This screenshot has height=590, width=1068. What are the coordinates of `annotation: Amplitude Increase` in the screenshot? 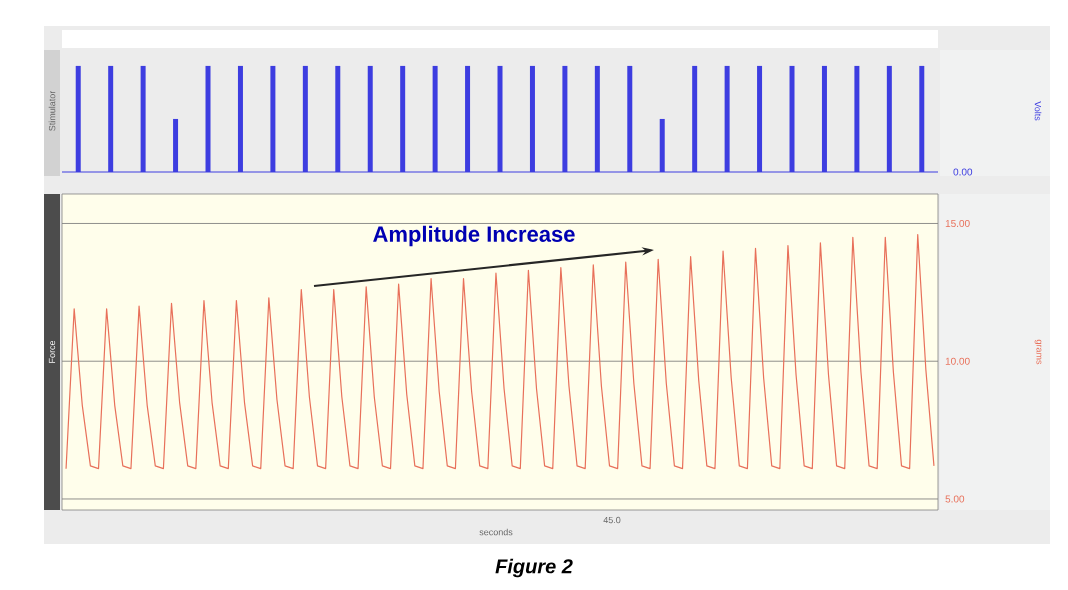 It's located at (474, 236).